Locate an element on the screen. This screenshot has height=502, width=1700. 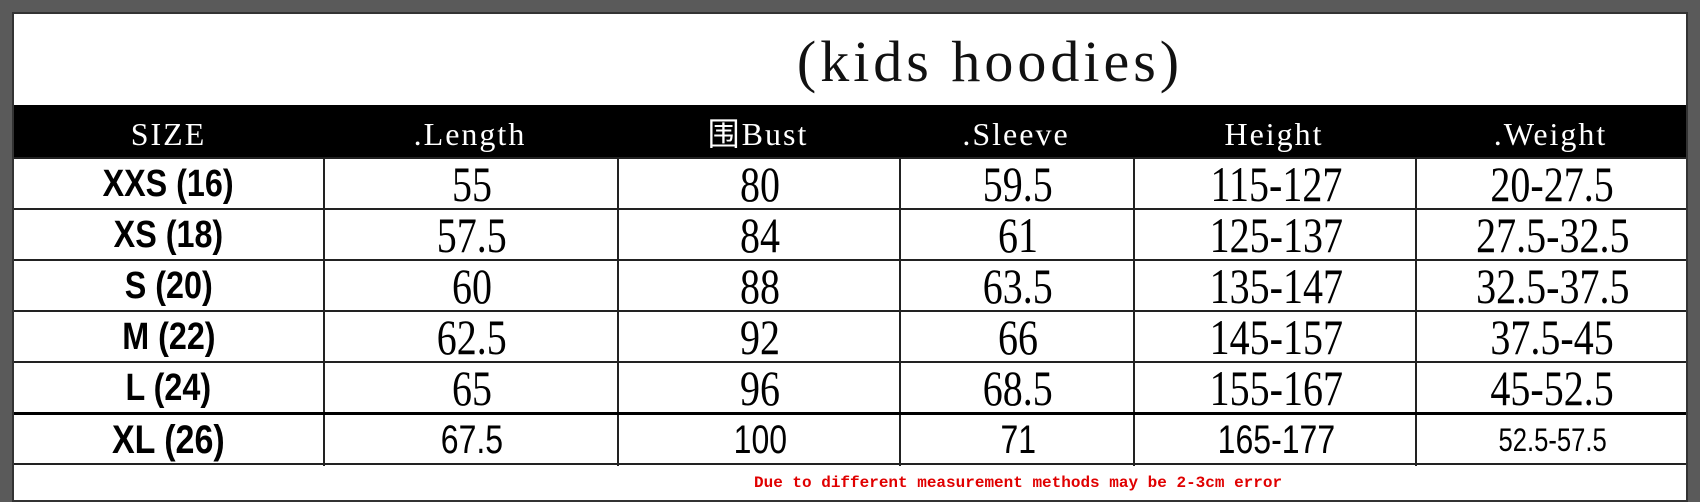
cell-text: 92 is located at coordinates (760, 337).